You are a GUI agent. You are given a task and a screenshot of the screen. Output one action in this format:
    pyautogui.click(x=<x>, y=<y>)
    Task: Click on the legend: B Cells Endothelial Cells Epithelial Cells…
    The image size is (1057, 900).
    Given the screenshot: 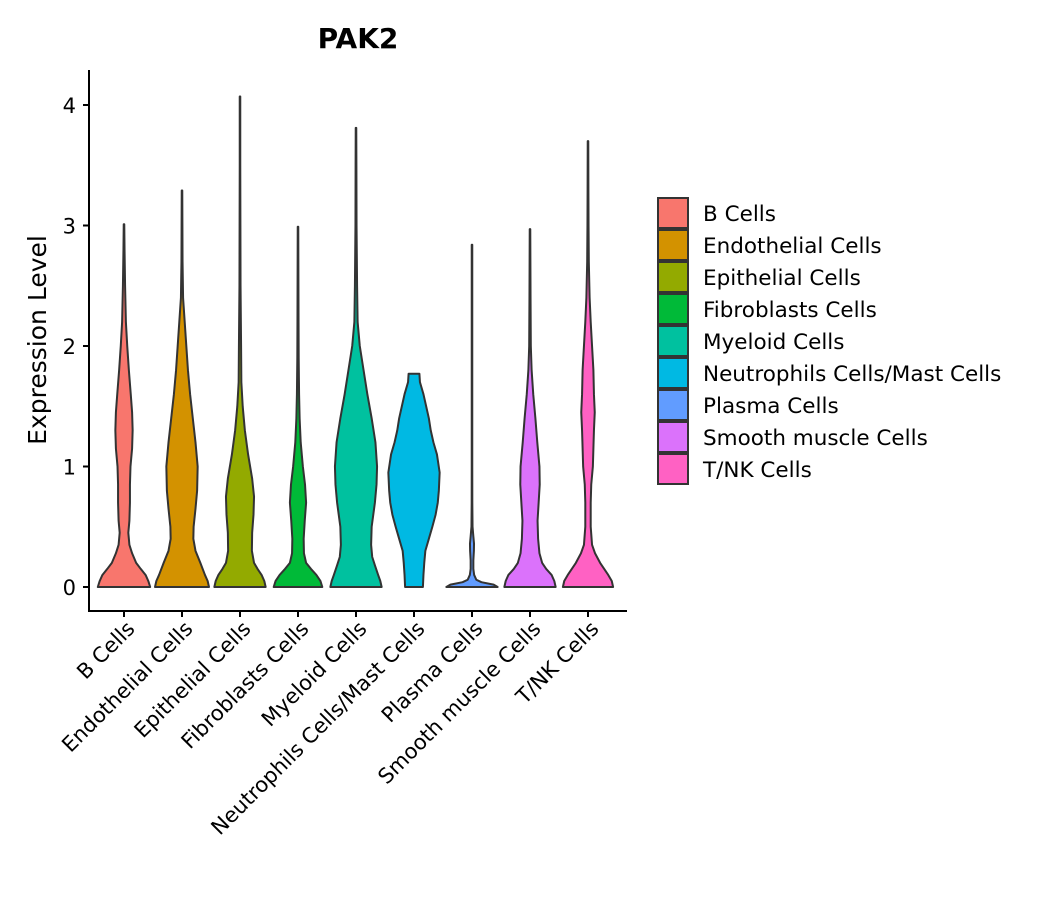 What is the action you would take?
    pyautogui.click(x=829, y=341)
    